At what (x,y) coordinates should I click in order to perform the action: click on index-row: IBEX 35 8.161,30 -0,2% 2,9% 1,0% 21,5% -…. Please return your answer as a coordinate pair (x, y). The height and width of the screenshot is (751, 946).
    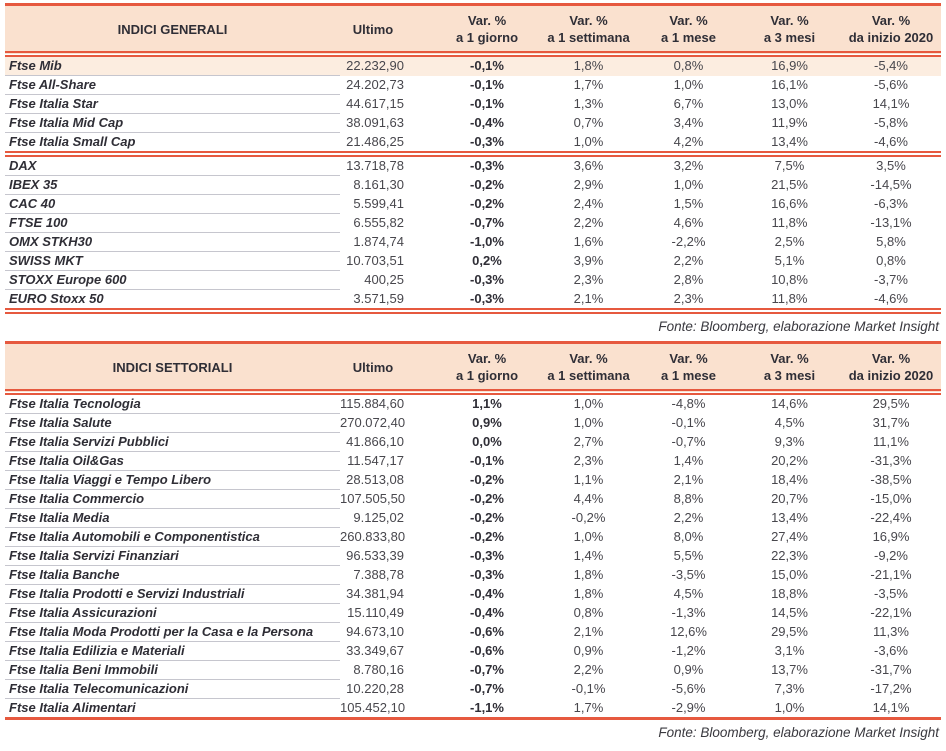
    Looking at the image, I should click on (473, 185).